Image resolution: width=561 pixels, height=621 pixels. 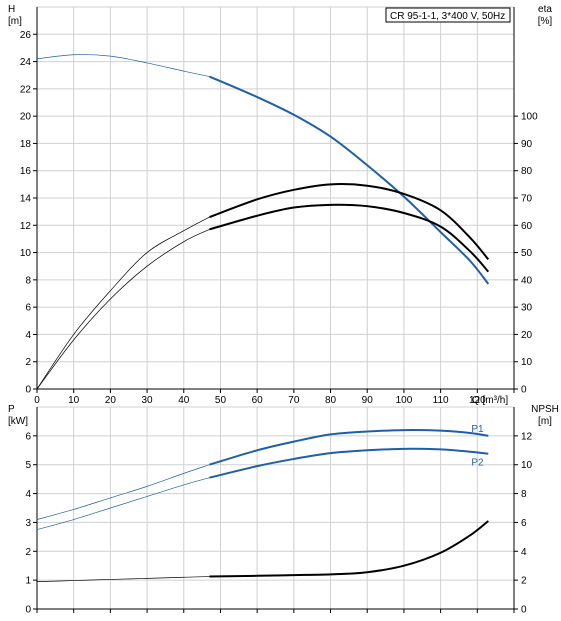 What do you see at coordinates (111, 400) in the screenshot?
I see `x-tick-label: 20` at bounding box center [111, 400].